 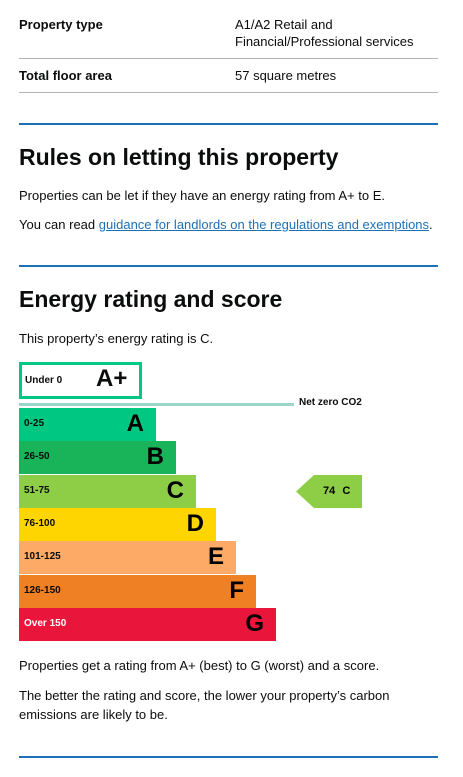 I want to click on aplus-band: Under 0 A+, so click(x=80, y=380).